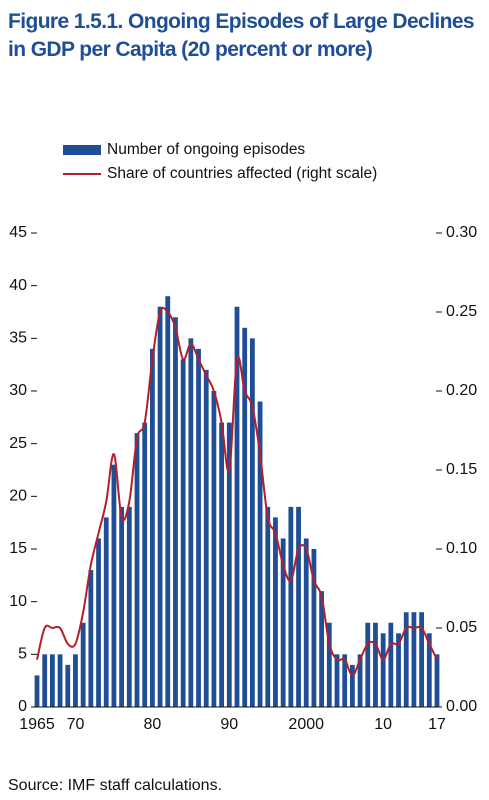 This screenshot has height=800, width=489. What do you see at coordinates (115, 785) in the screenshot?
I see `note: Source: IMF staff calculations.` at bounding box center [115, 785].